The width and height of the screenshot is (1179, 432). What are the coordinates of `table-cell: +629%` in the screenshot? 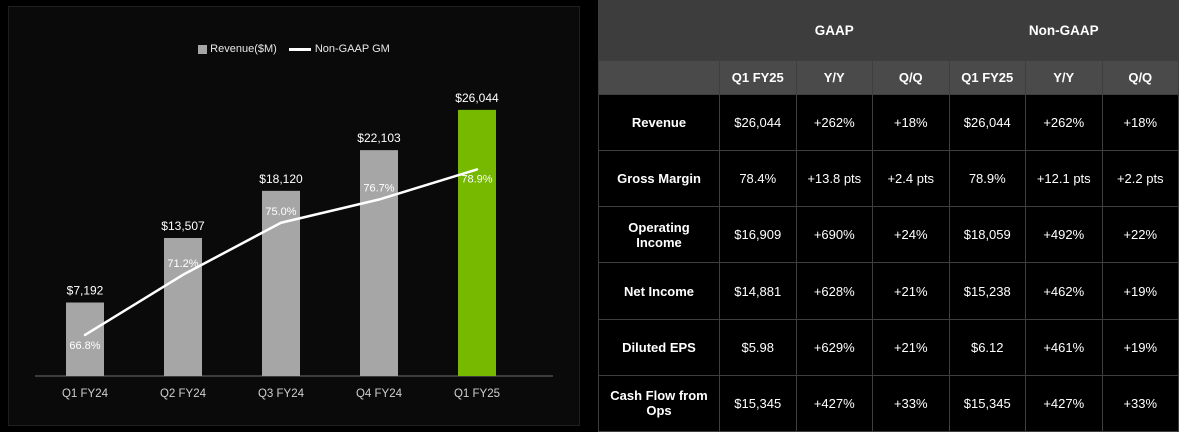 It's located at (834, 347).